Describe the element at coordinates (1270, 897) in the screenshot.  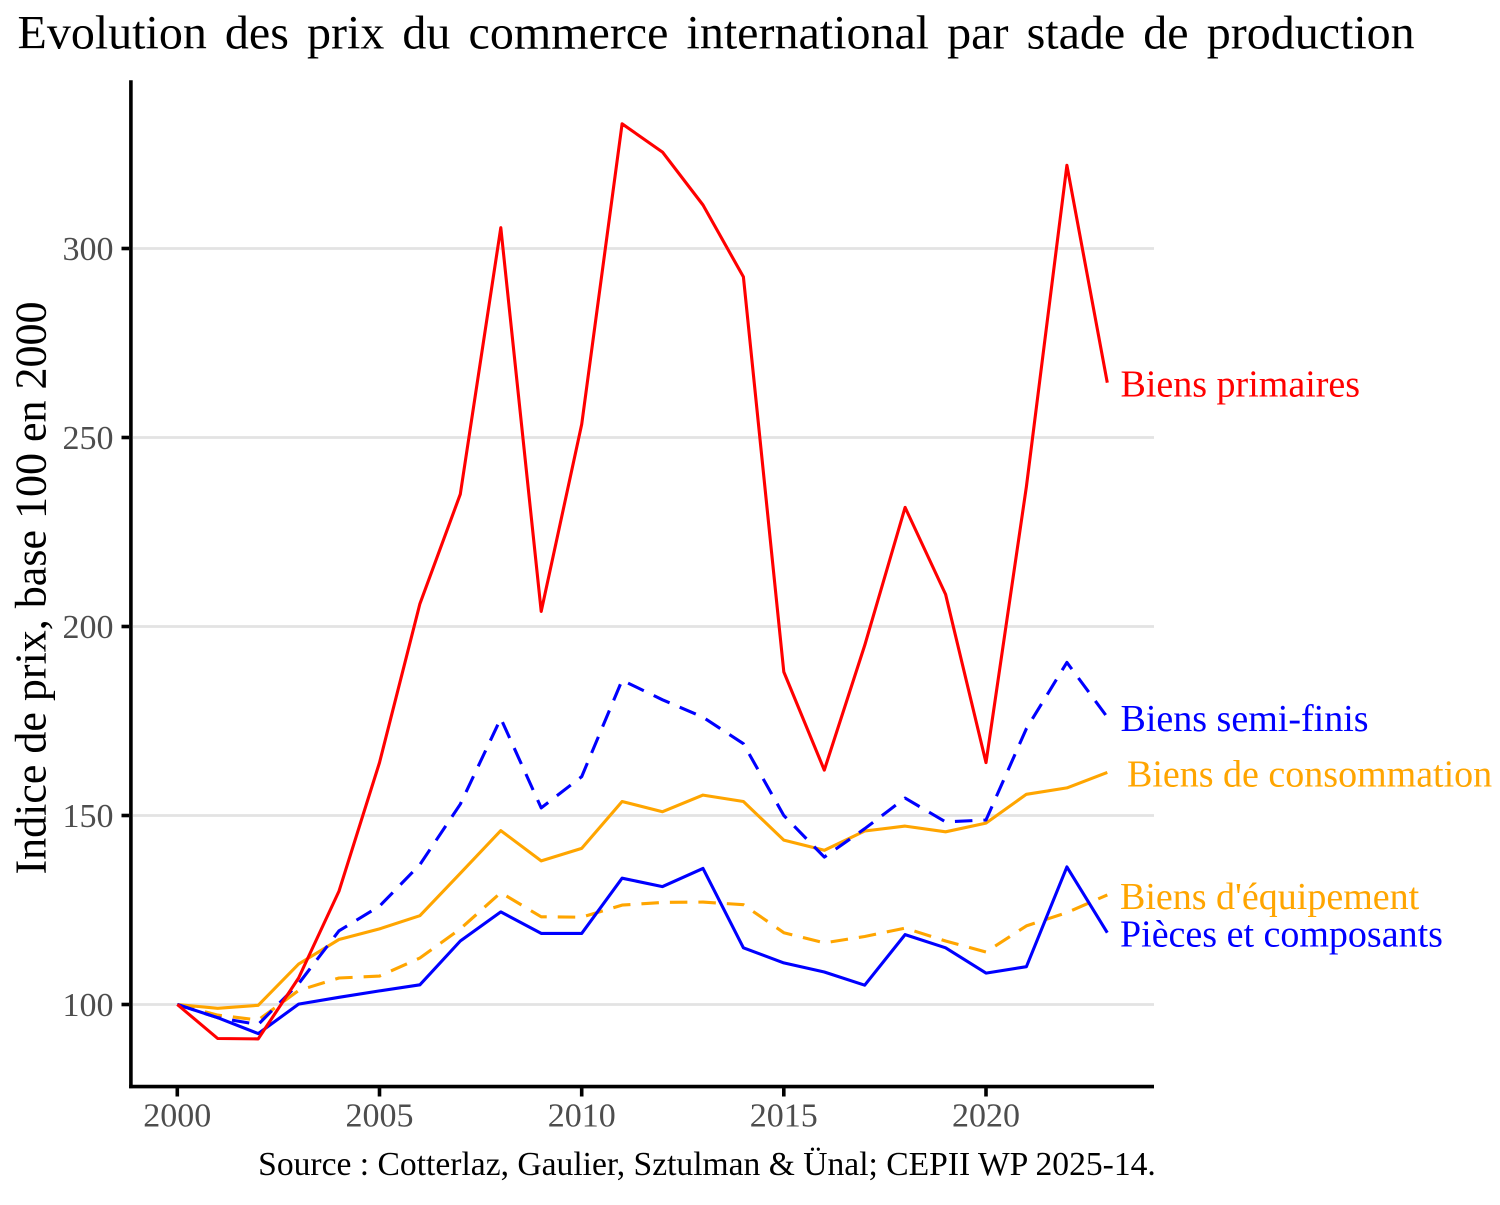
I see `svg-text: Biens d'équipement` at that location.